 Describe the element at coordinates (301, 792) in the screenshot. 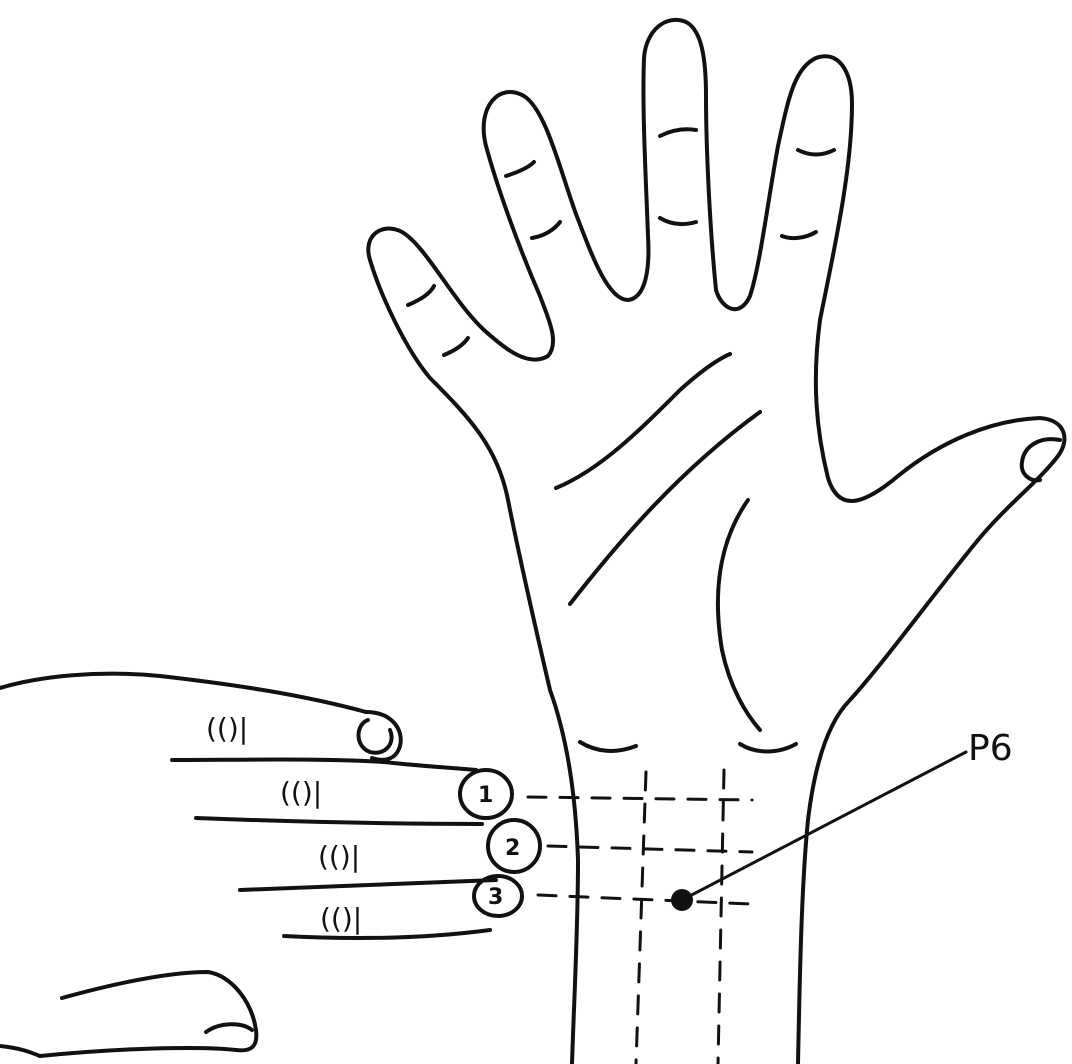

I see `knuckle-mark-2: (()|` at that location.